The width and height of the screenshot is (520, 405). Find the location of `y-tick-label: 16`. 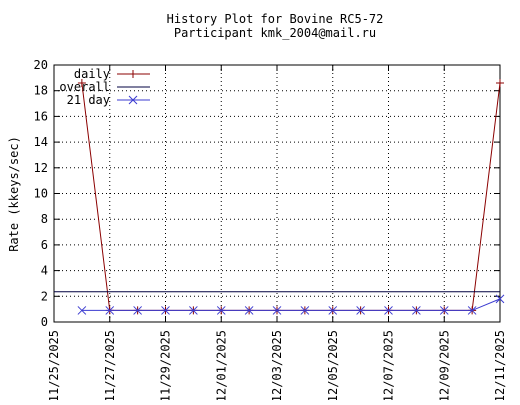

y-tick-label: 16 is located at coordinates (41, 116).